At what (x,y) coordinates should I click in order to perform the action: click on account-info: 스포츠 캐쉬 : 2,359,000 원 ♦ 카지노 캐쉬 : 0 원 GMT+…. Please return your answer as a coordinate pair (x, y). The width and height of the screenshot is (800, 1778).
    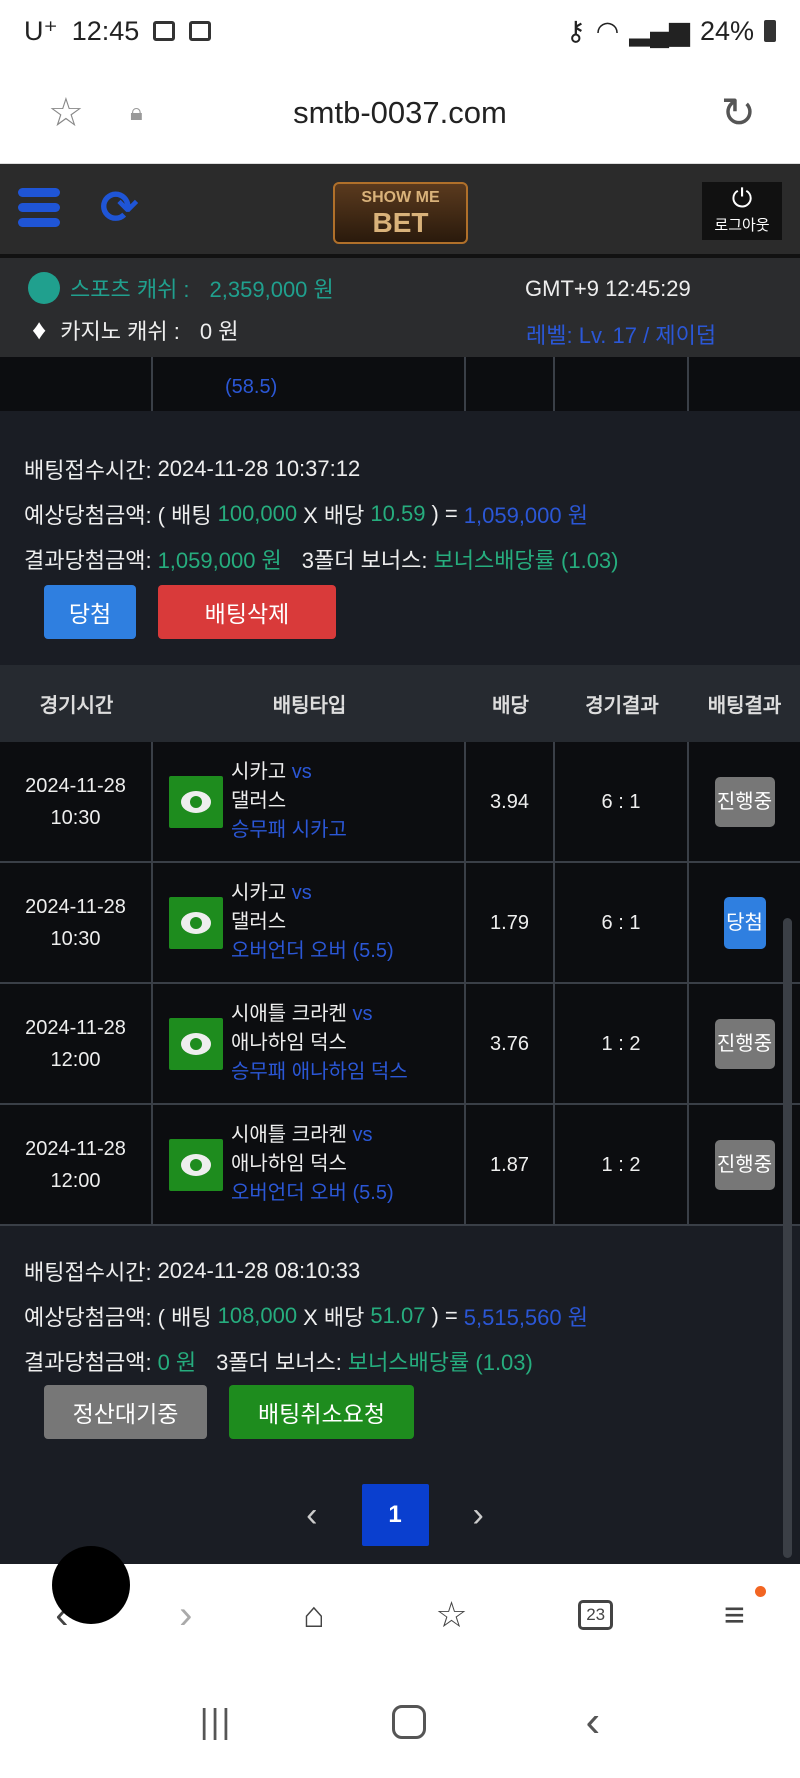
    Looking at the image, I should click on (400, 307).